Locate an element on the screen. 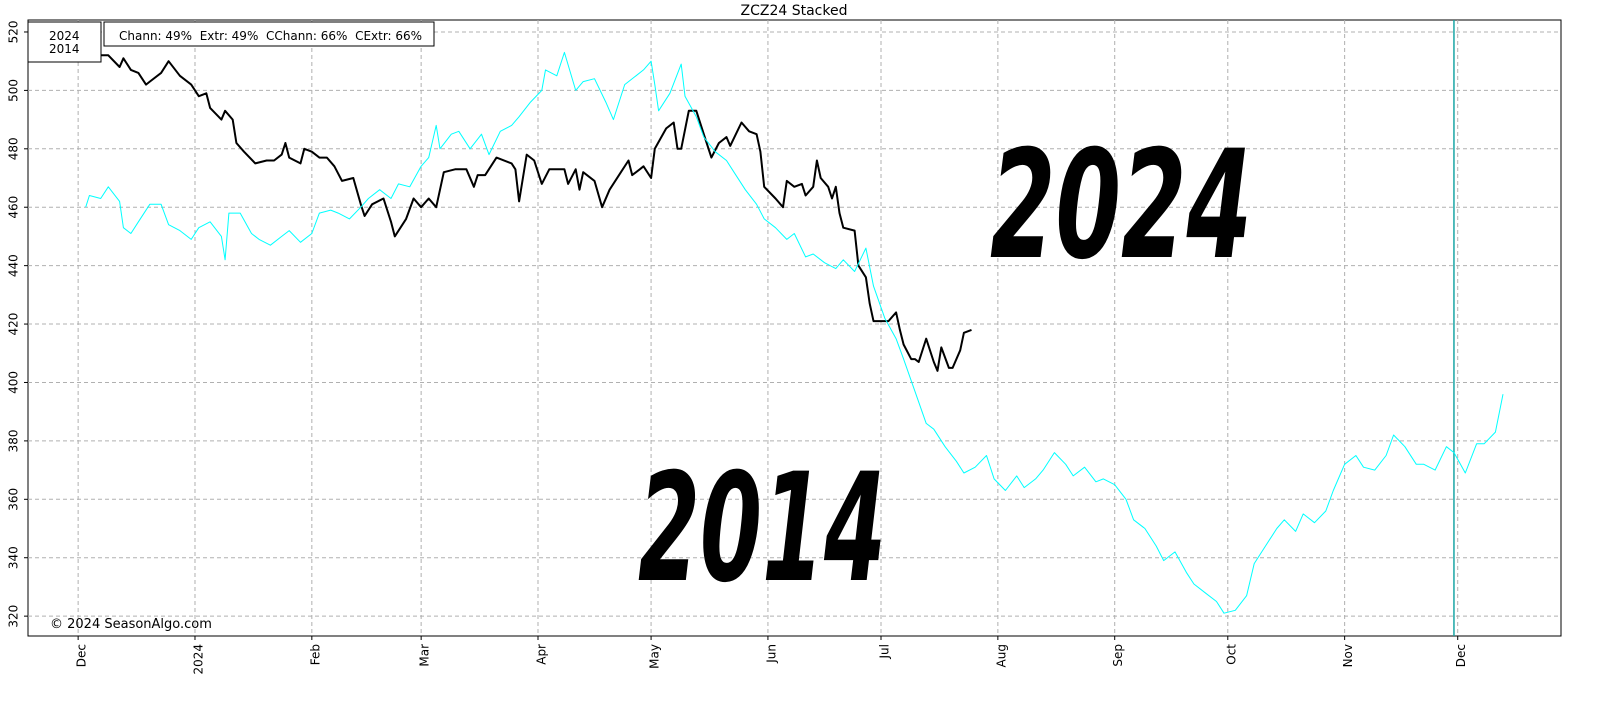 This screenshot has width=1604, height=709. y-tick-label: 360 is located at coordinates (14, 499).